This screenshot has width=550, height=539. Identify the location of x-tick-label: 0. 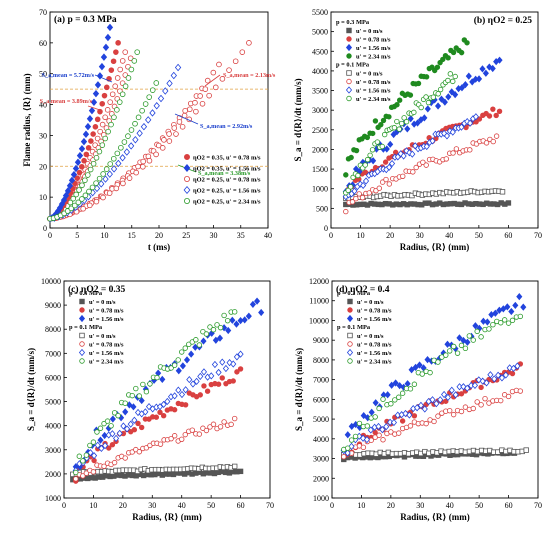
(331, 235).